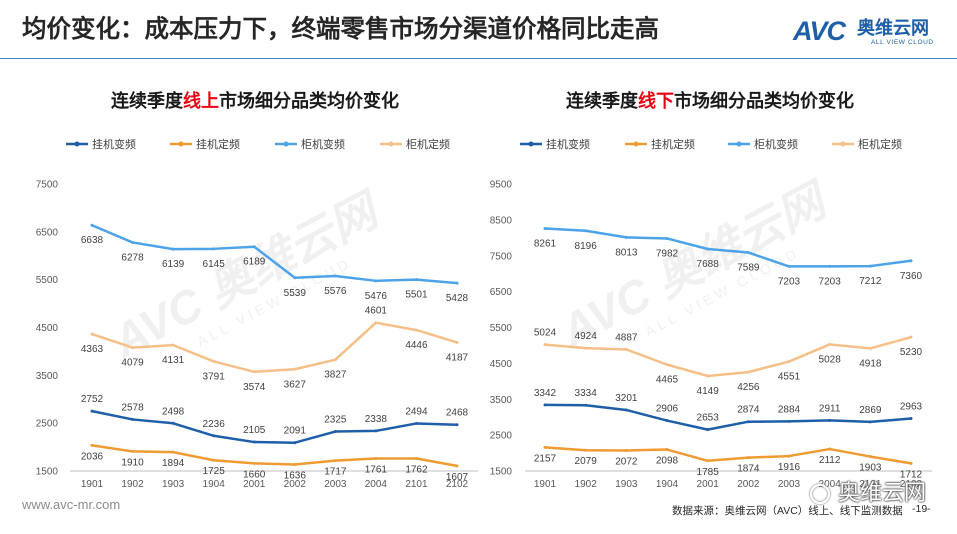  What do you see at coordinates (47, 328) in the screenshot?
I see `y-tick-label: 4500` at bounding box center [47, 328].